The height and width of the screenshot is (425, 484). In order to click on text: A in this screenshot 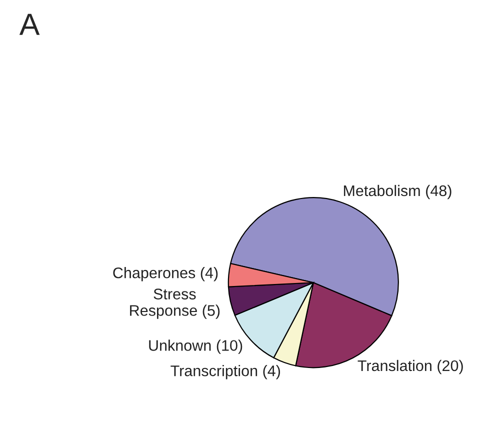, I will do `click(29, 24)`.